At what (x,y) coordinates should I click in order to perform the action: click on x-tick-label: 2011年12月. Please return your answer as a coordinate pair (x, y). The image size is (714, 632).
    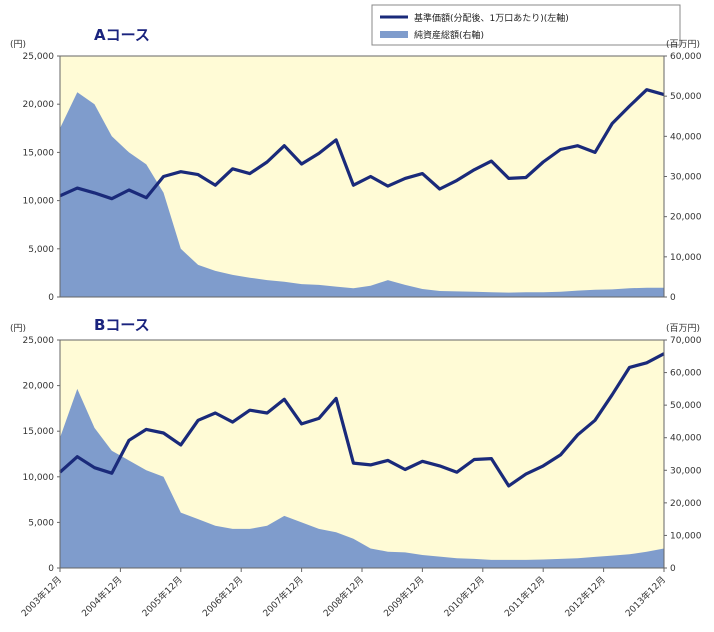
    Looking at the image, I should click on (525, 597).